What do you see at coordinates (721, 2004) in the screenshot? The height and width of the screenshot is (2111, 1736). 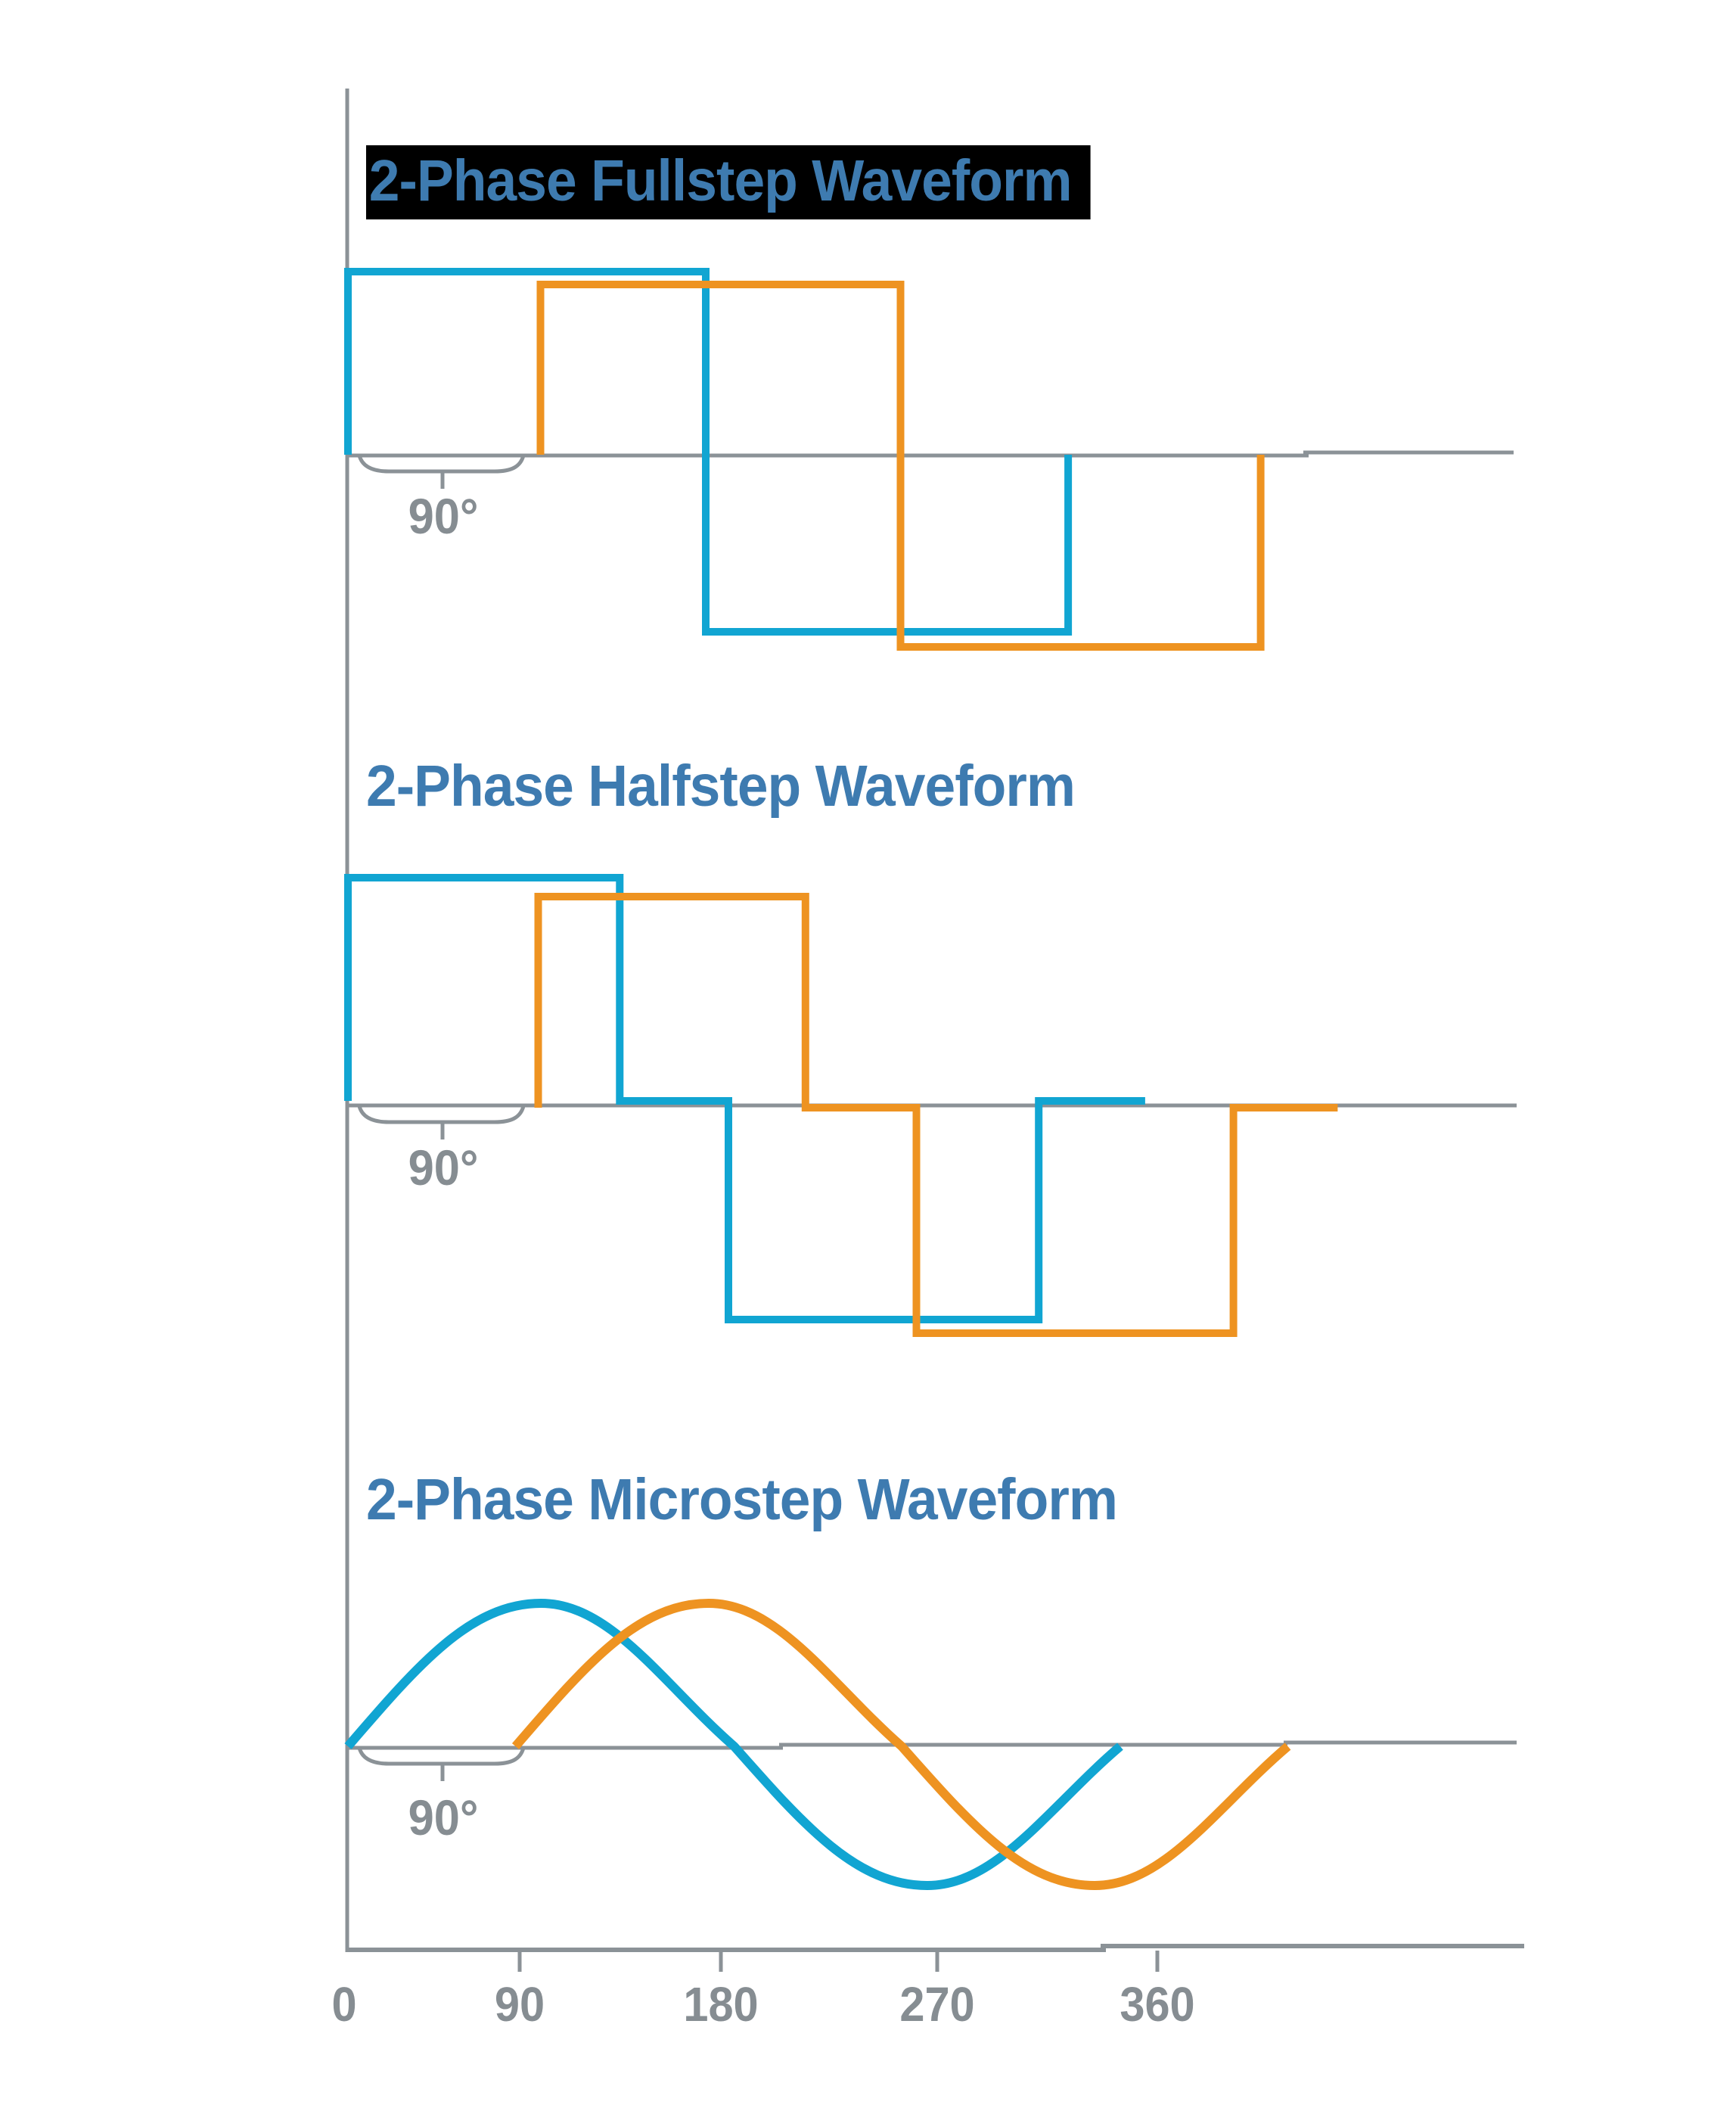 I see `x-tick-label-180: 180` at bounding box center [721, 2004].